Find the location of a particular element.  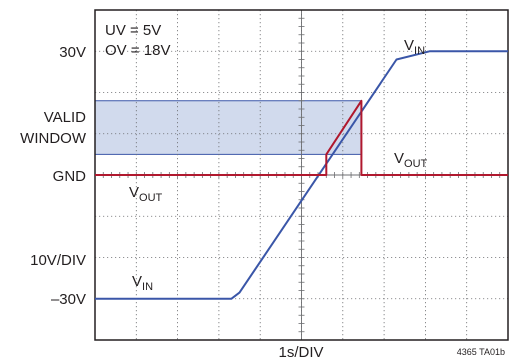

y-label-gnd: GND is located at coordinates (70, 176).